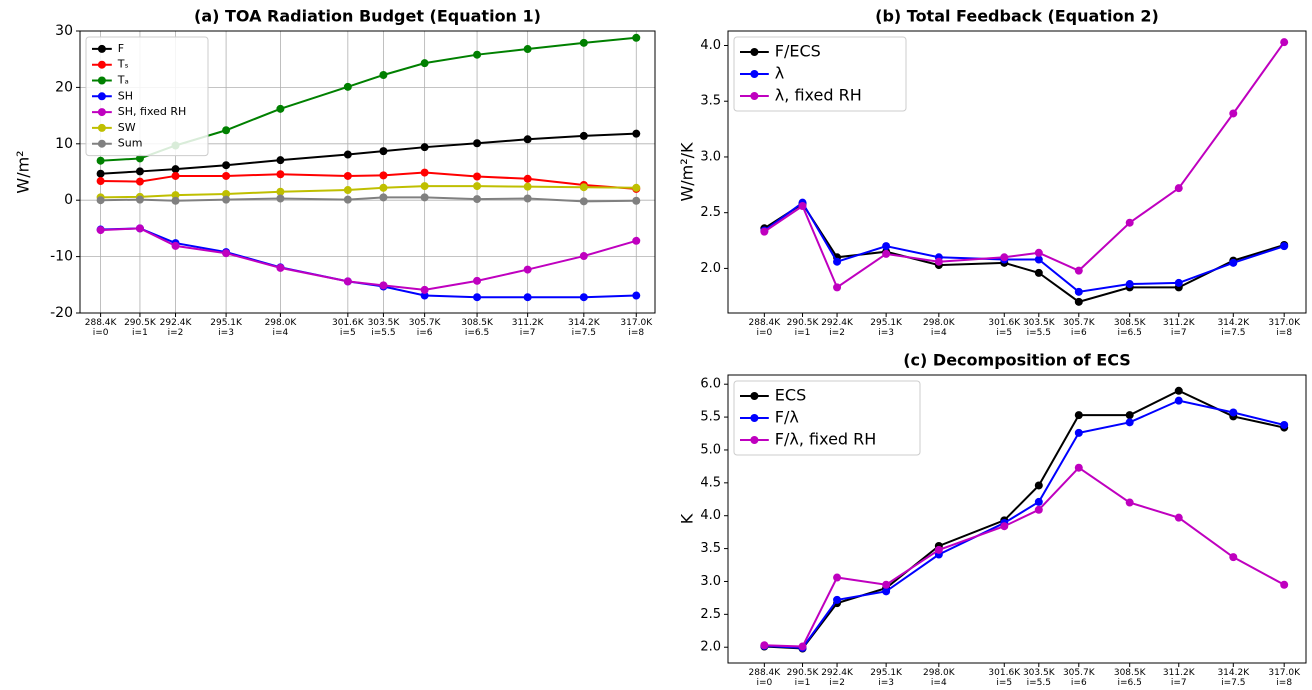 Image resolution: width=1312 pixels, height=690 pixels. I want to click on y-tick-label: 4.0, so click(710, 45).